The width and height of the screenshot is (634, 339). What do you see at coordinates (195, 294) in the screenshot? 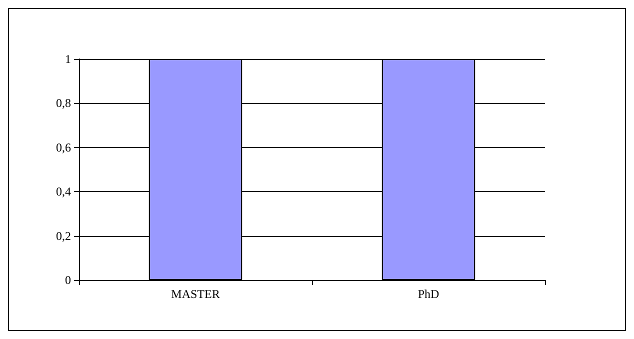
I see `x-tick-label: MASTER` at bounding box center [195, 294].